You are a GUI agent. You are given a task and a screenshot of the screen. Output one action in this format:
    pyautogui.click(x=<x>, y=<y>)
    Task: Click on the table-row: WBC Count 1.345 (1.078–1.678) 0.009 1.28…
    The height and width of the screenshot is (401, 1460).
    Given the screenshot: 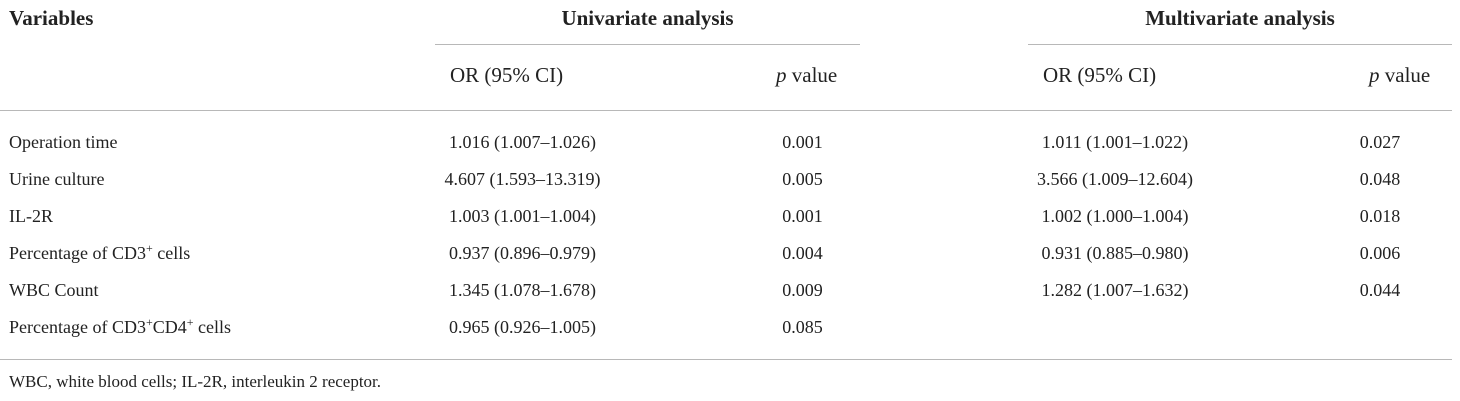 What is the action you would take?
    pyautogui.click(x=730, y=290)
    